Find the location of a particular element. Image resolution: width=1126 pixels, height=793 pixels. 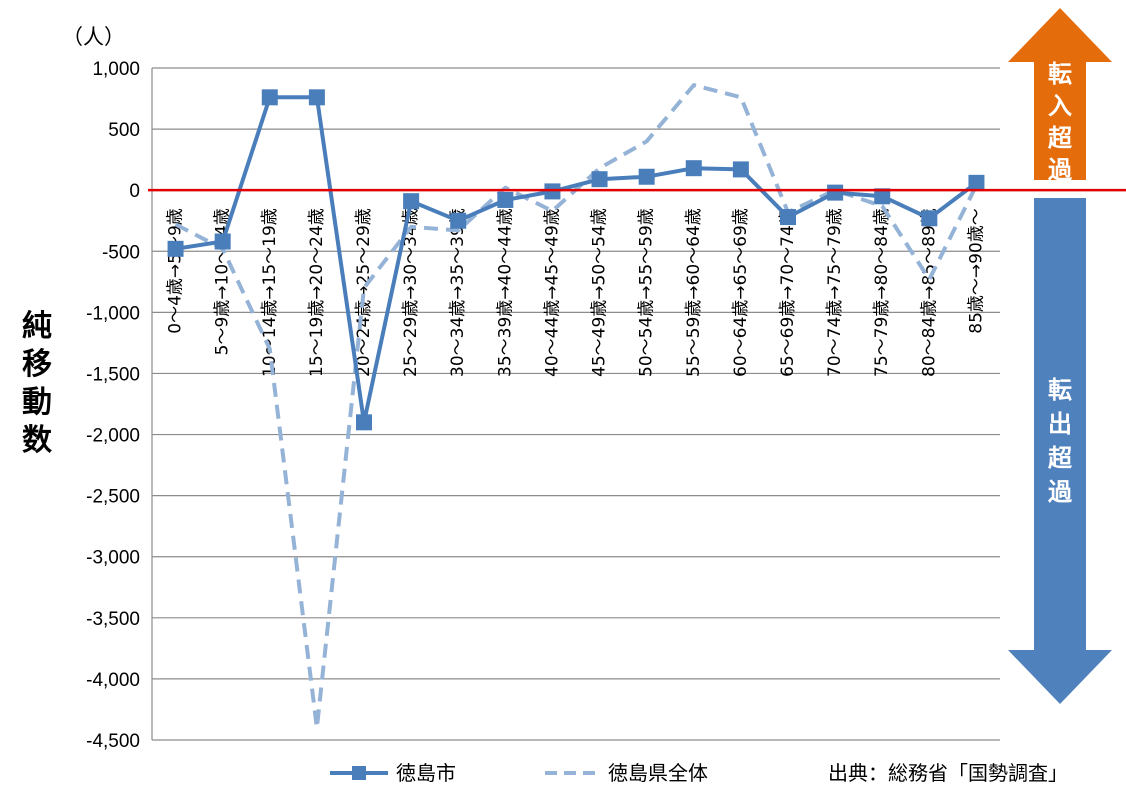

y-tick-label: 0 is located at coordinates (134, 191).